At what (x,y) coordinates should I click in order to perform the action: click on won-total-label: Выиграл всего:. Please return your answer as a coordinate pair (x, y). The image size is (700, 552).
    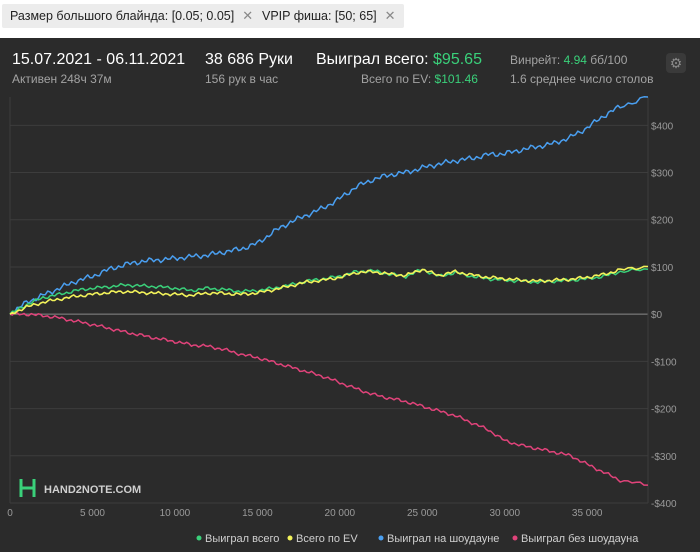
    Looking at the image, I should click on (372, 59).